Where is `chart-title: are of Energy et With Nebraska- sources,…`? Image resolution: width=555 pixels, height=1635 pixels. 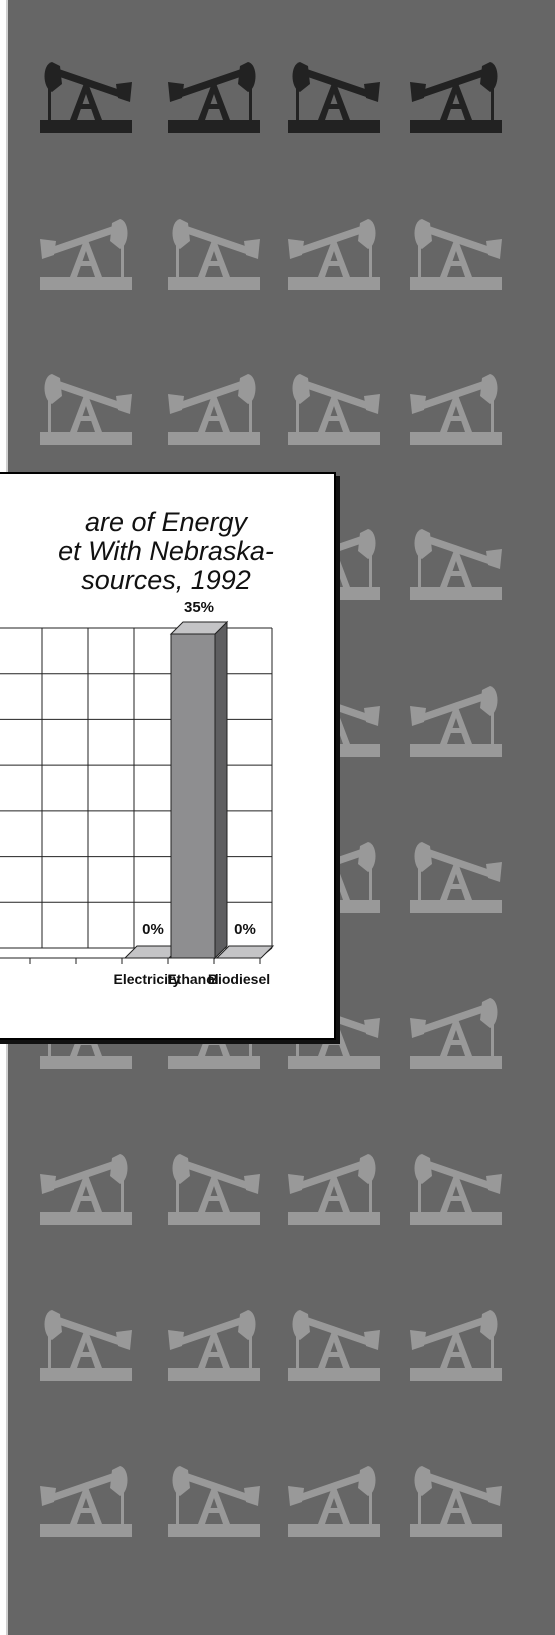 chart-title: are of Energy et With Nebraska- sources,… is located at coordinates (167, 551).